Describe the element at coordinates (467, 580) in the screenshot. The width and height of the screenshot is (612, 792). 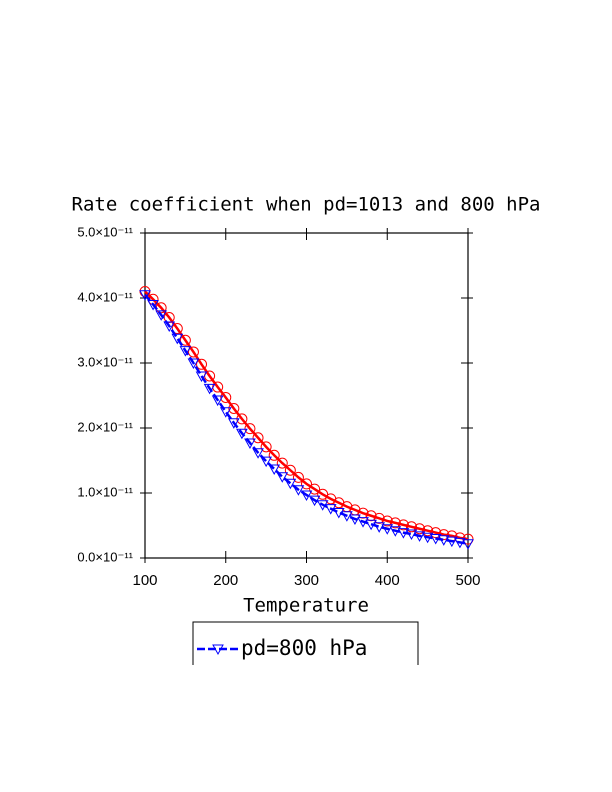
I see `x-tick-label: 500` at that location.